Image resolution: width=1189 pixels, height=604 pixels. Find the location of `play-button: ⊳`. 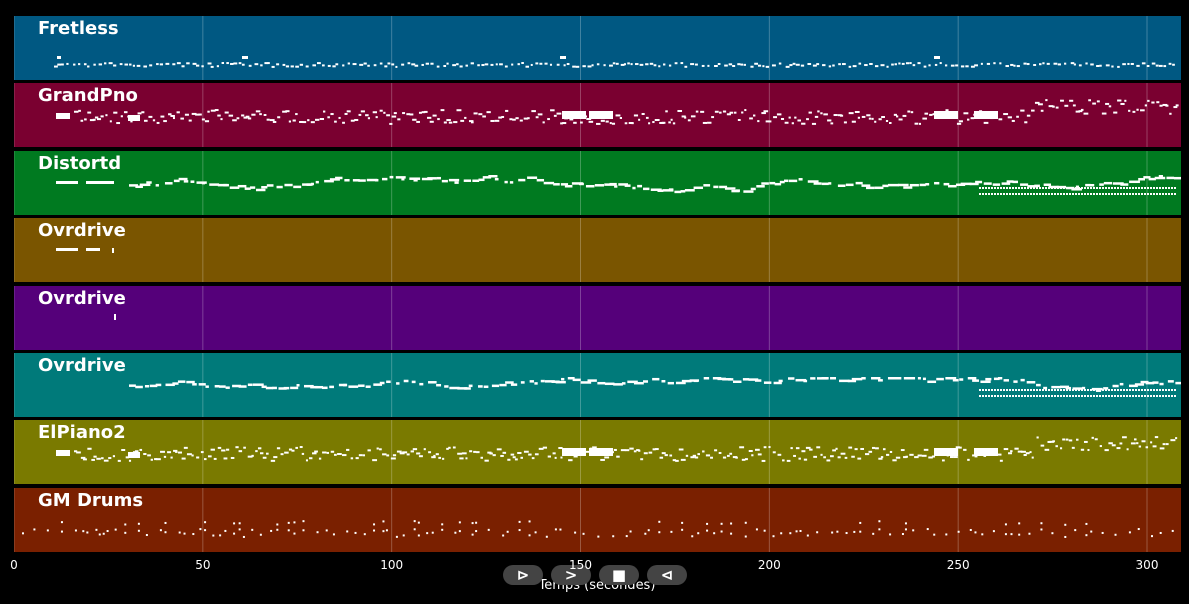

play-button: ⊳ is located at coordinates (523, 575).